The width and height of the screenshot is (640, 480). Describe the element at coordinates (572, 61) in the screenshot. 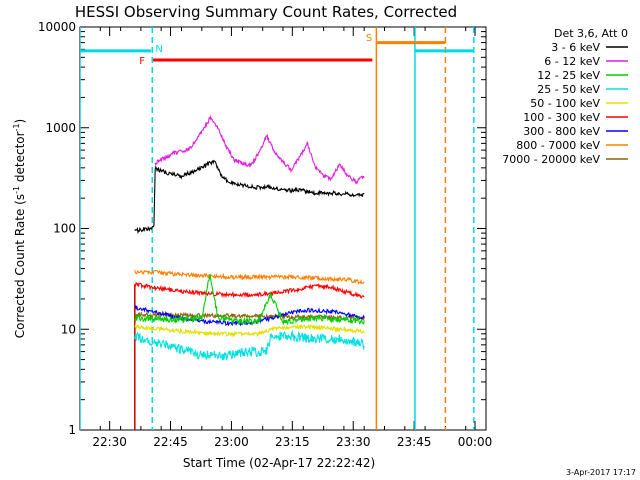

I see `legend-label: 6 - 12 keV` at that location.